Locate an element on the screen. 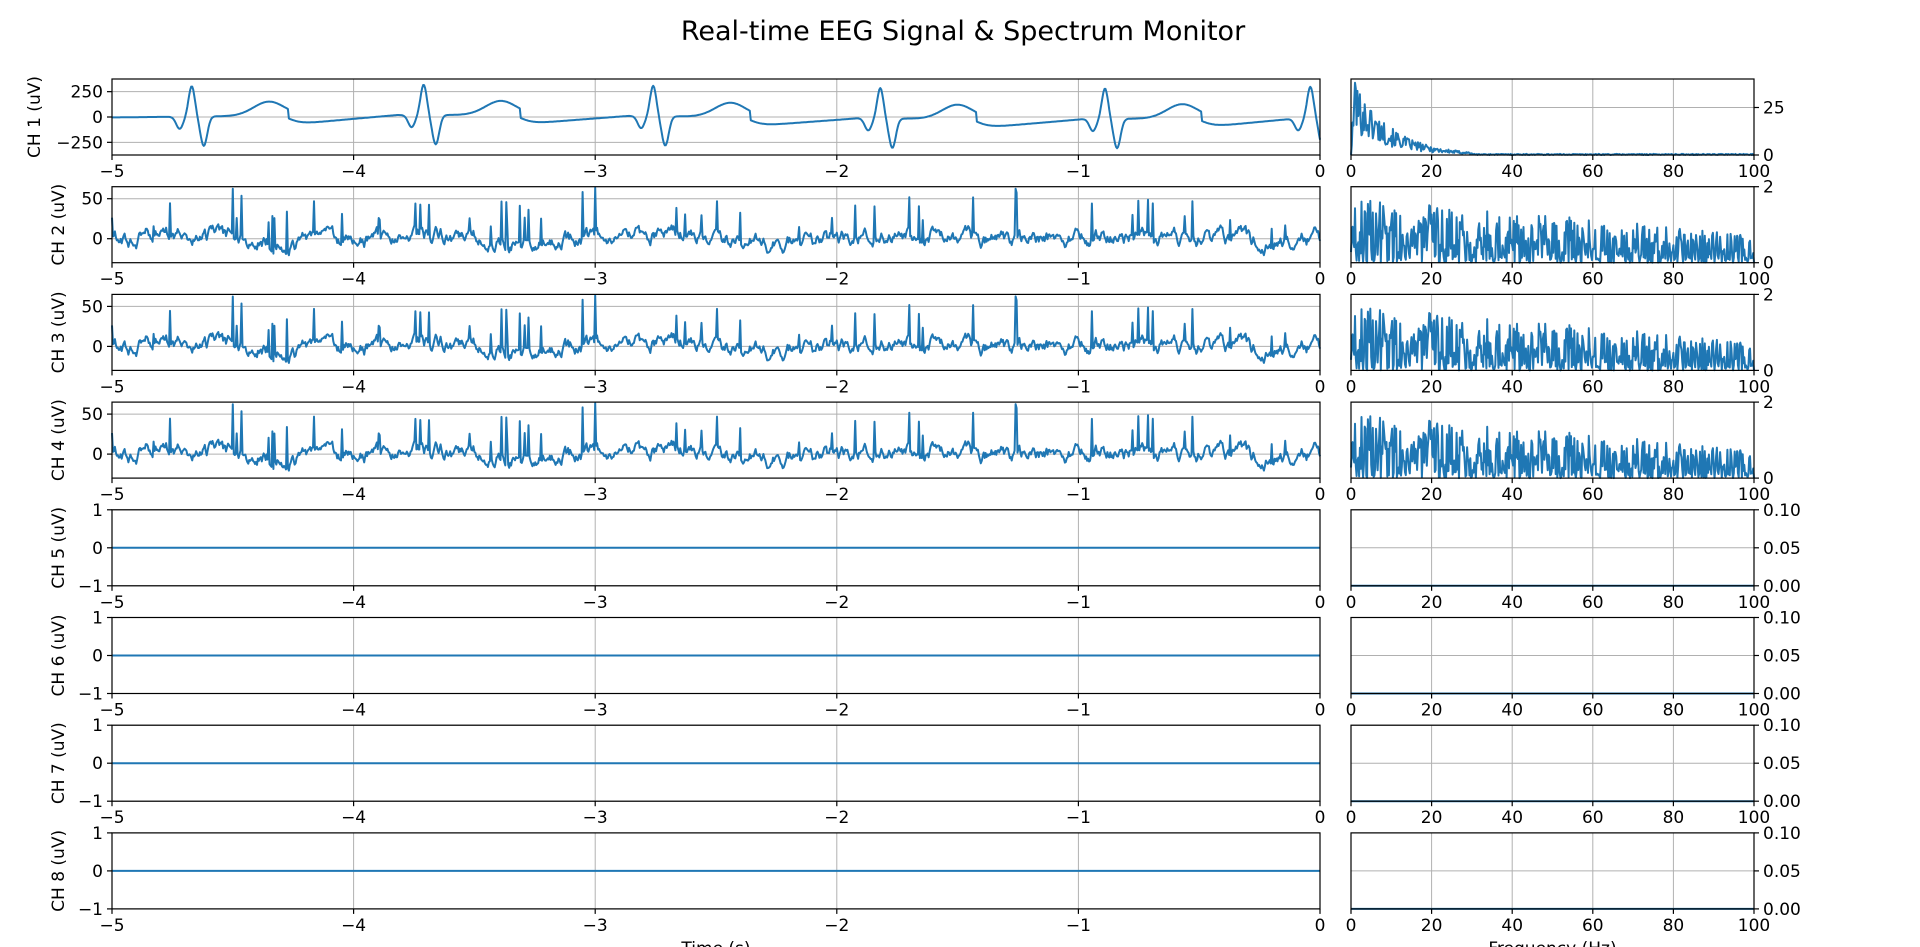 This screenshot has height=947, width=1920. spectrum-ytick-label: 0 is located at coordinates (1768, 264).